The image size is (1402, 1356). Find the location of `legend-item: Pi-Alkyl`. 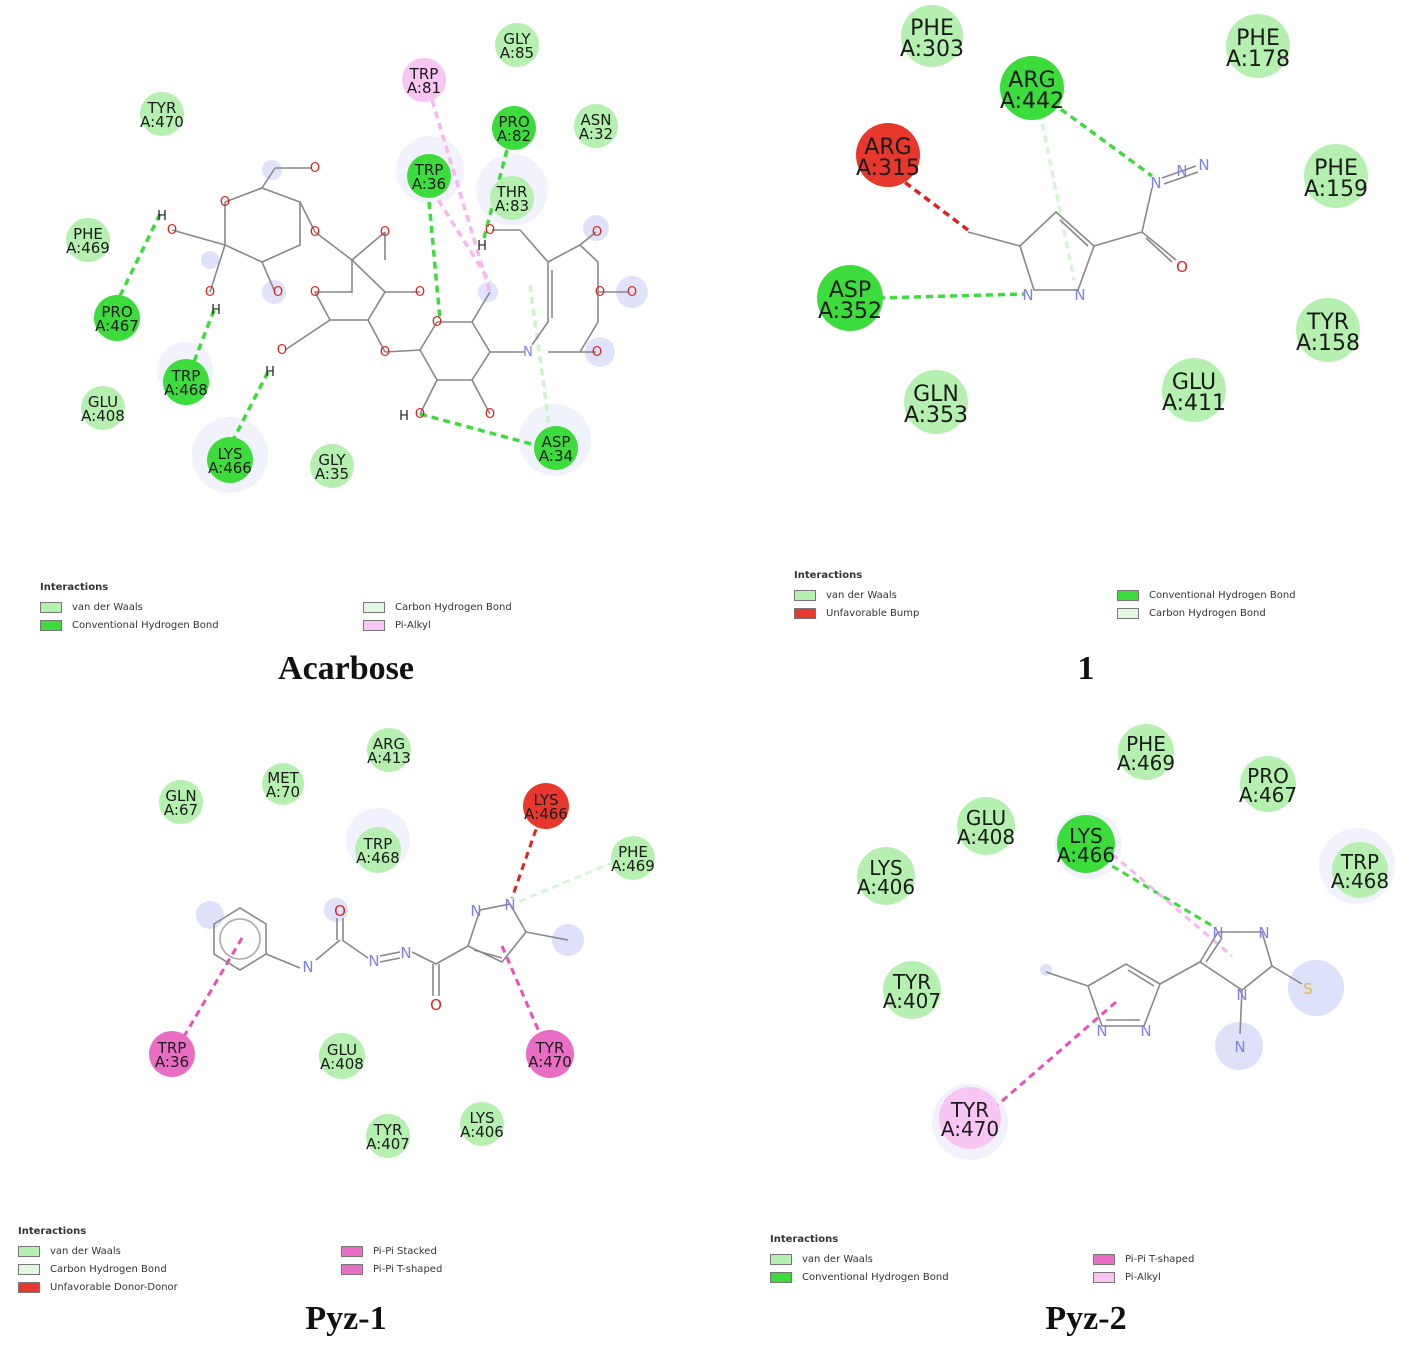

legend-item: Pi-Alkyl is located at coordinates (1127, 1277).